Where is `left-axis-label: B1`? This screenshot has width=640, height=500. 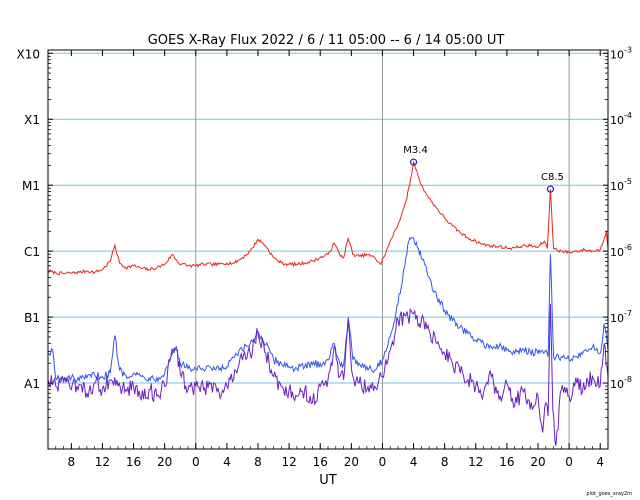 left-axis-label: B1 is located at coordinates (32, 318).